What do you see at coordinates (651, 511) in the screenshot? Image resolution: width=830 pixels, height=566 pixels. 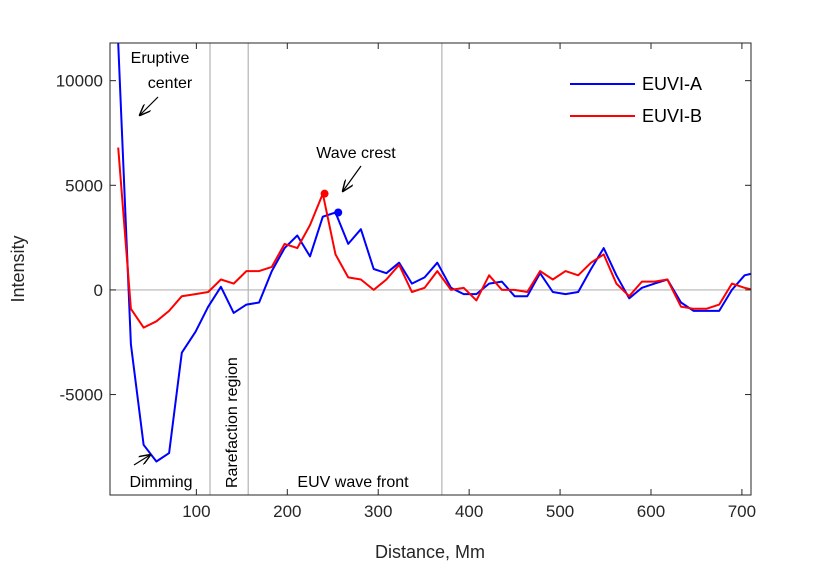 I see `x-tick-label: 600` at bounding box center [651, 511].